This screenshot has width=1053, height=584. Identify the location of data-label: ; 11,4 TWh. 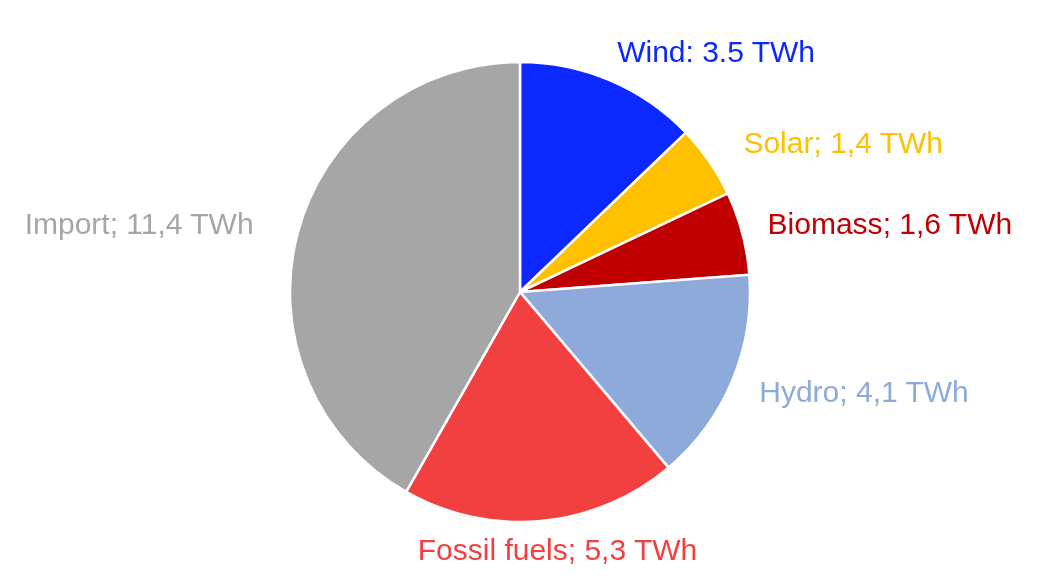
(181, 224).